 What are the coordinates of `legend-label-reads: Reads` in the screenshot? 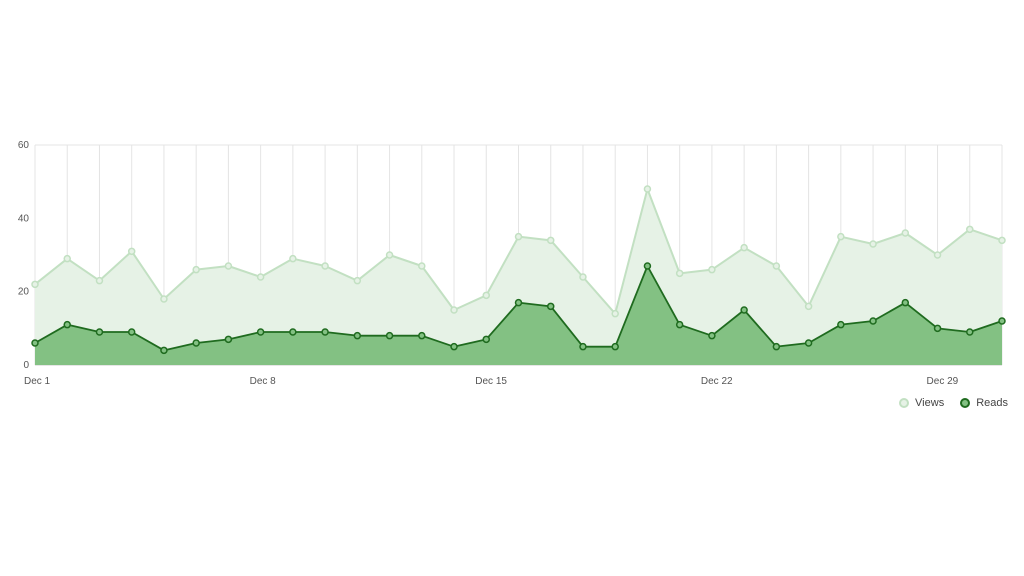 It's located at (992, 403).